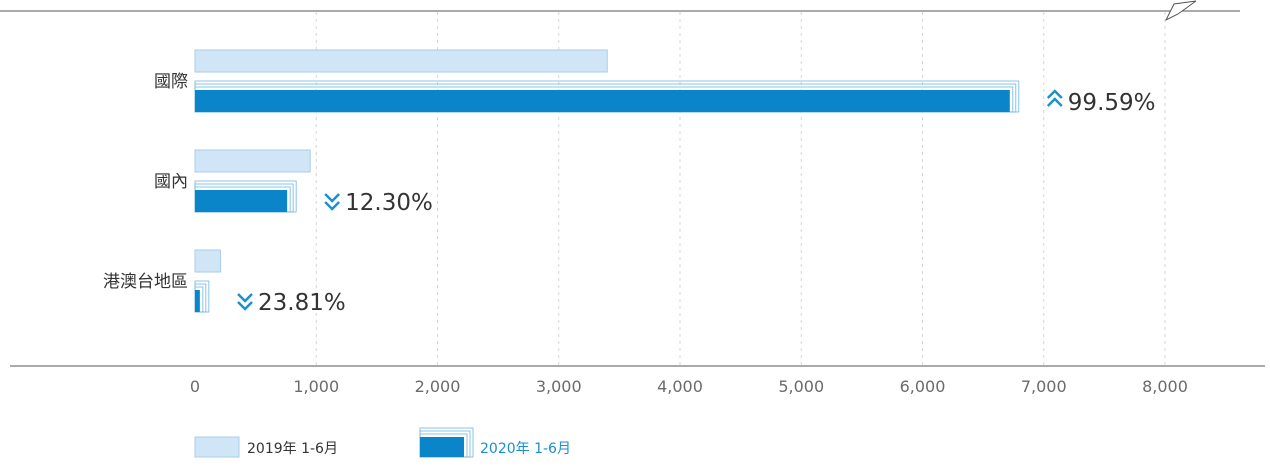 The width and height of the screenshot is (1270, 474). I want to click on category-label: 國際, so click(171, 82).